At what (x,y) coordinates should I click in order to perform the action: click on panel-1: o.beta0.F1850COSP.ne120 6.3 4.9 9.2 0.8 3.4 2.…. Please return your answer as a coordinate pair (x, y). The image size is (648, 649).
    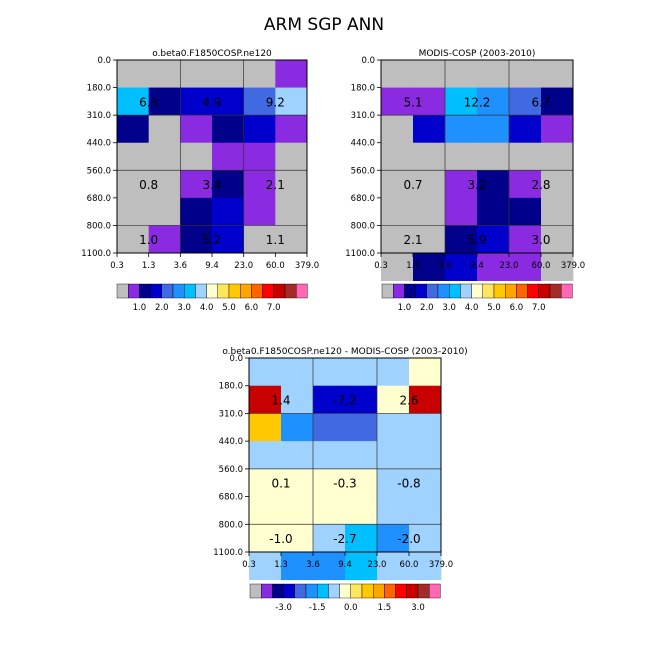
    Looking at the image, I should click on (200, 181).